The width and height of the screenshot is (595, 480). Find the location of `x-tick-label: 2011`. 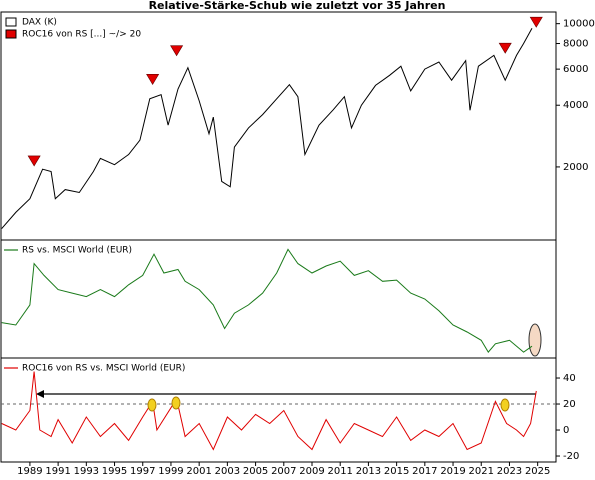

x-tick-label: 2011 is located at coordinates (339, 471).